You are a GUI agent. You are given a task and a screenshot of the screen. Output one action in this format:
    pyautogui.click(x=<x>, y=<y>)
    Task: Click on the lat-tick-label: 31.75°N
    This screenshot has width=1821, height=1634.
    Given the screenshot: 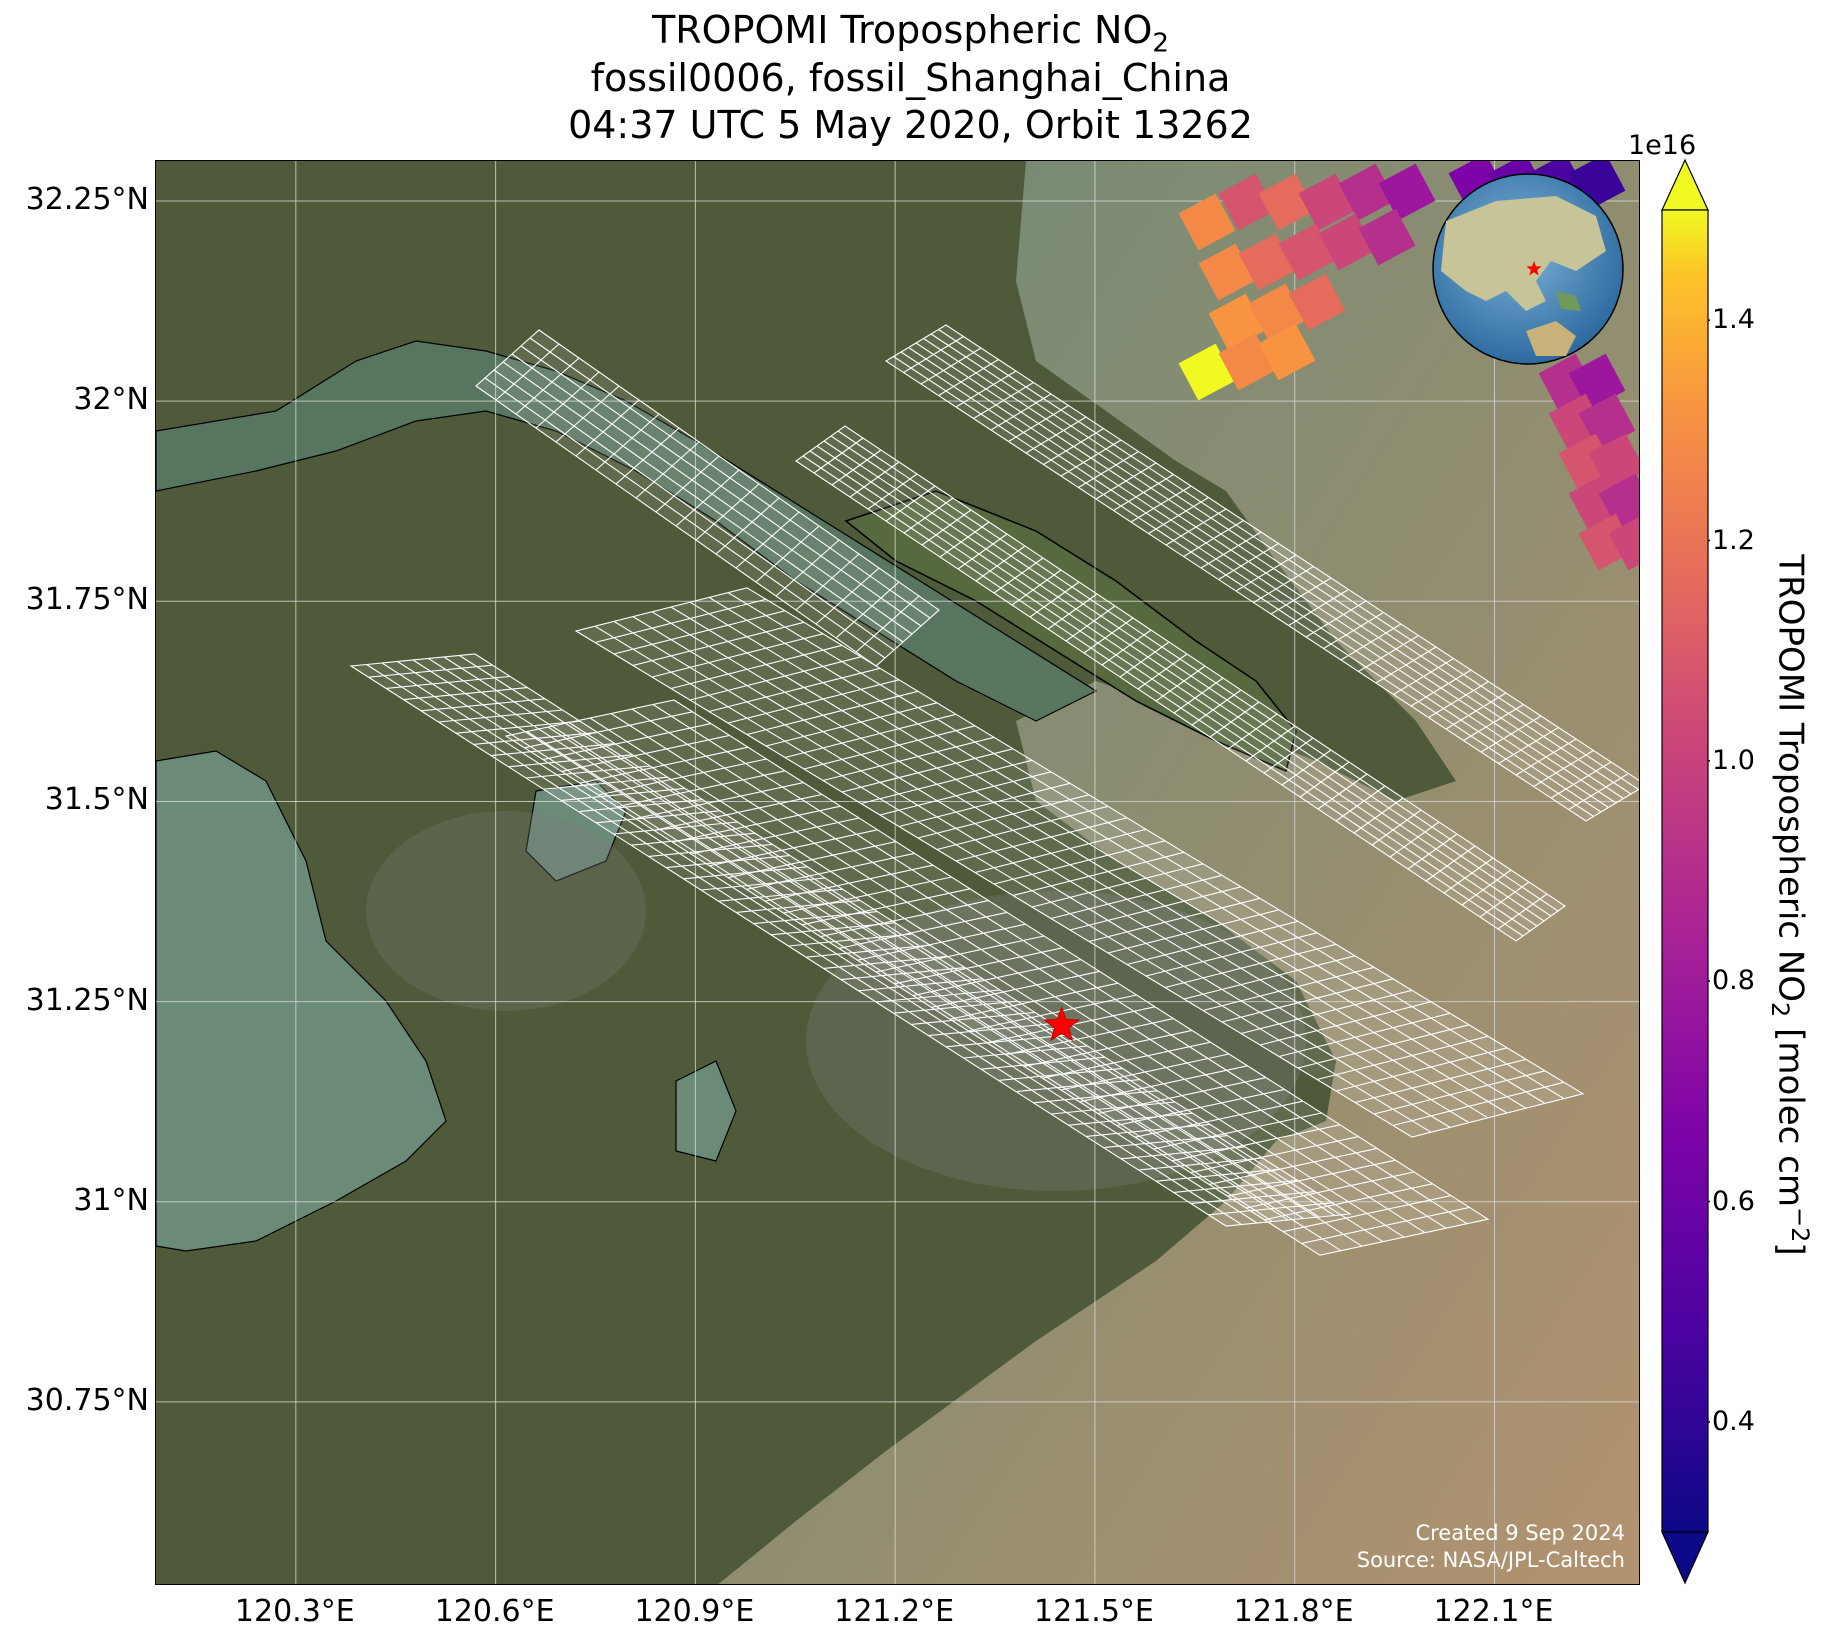 What is the action you would take?
    pyautogui.click(x=87, y=600)
    